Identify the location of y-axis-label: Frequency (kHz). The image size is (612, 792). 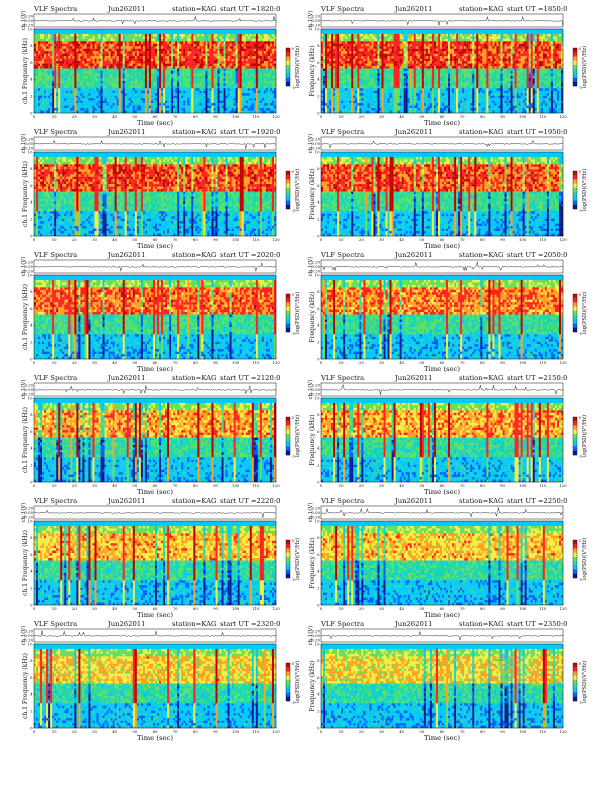
(312, 316).